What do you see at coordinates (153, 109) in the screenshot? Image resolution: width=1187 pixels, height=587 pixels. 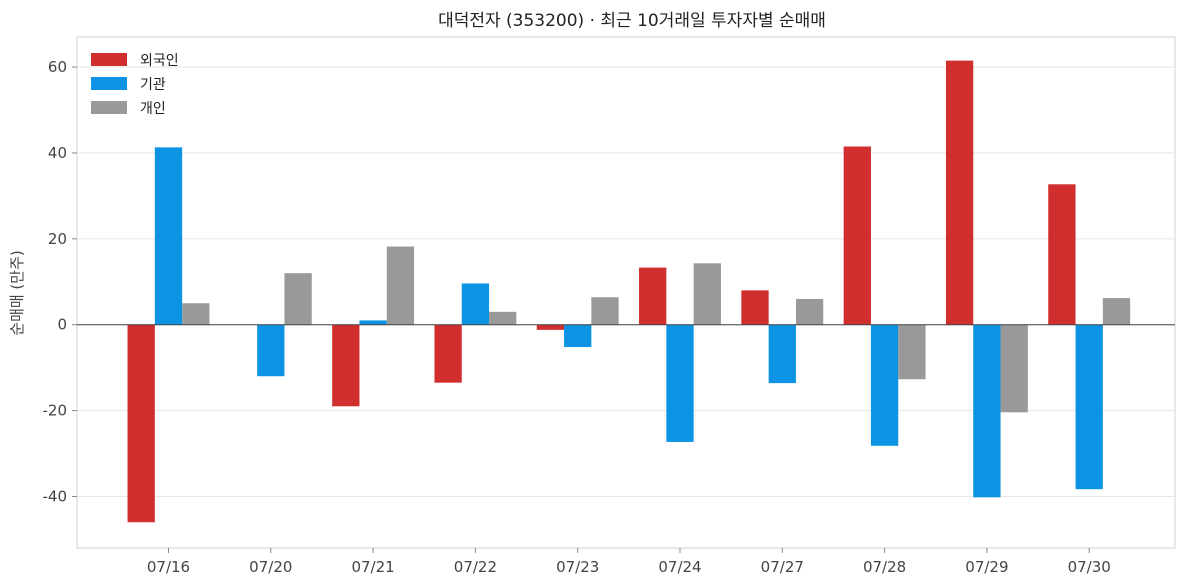 I see `legend-label: 개인` at bounding box center [153, 109].